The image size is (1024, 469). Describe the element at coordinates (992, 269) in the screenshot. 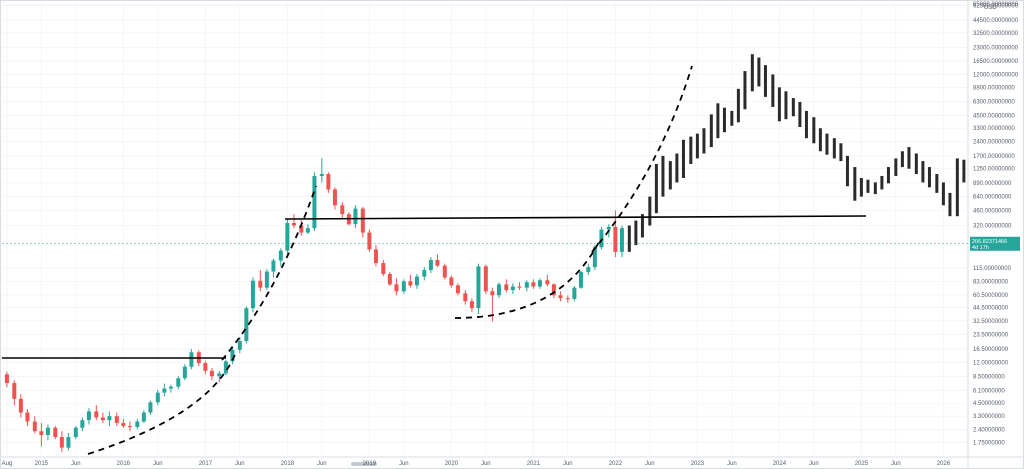

I see `y-tick-label: 115.00000000` at that location.